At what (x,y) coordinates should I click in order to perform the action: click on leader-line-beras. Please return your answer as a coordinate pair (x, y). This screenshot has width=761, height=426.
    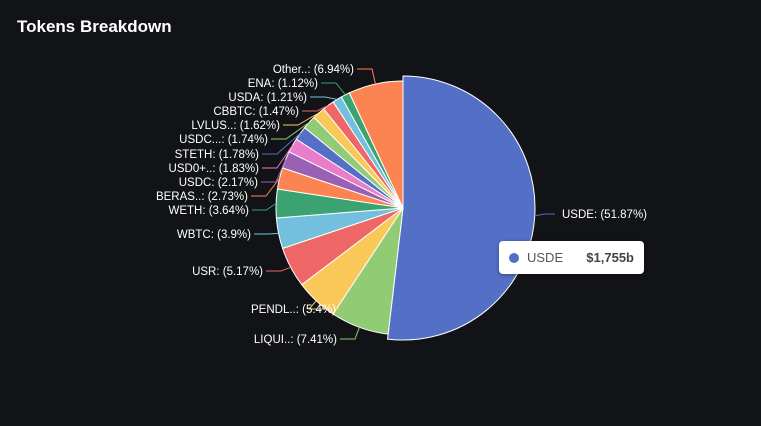
    Looking at the image, I should click on (265, 187).